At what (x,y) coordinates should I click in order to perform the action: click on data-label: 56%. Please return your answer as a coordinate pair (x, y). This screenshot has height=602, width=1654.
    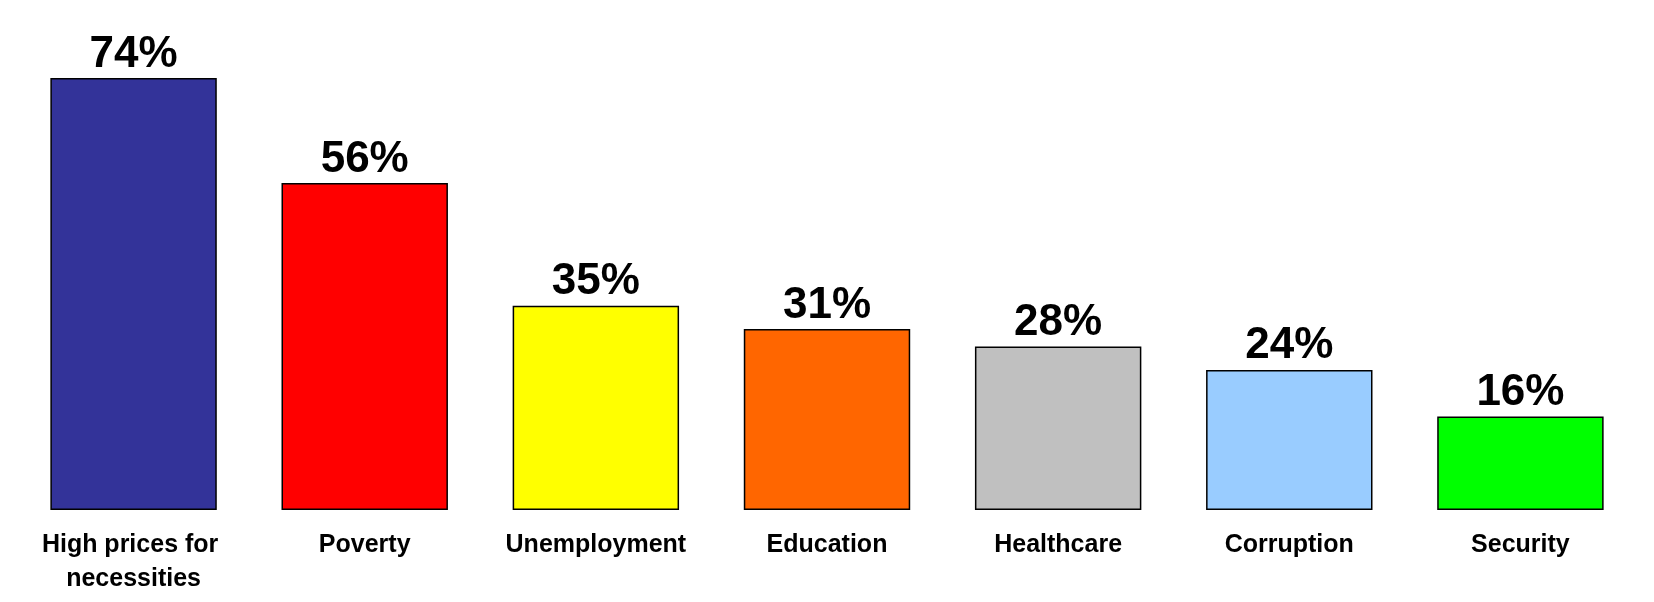
    Looking at the image, I should click on (364, 156).